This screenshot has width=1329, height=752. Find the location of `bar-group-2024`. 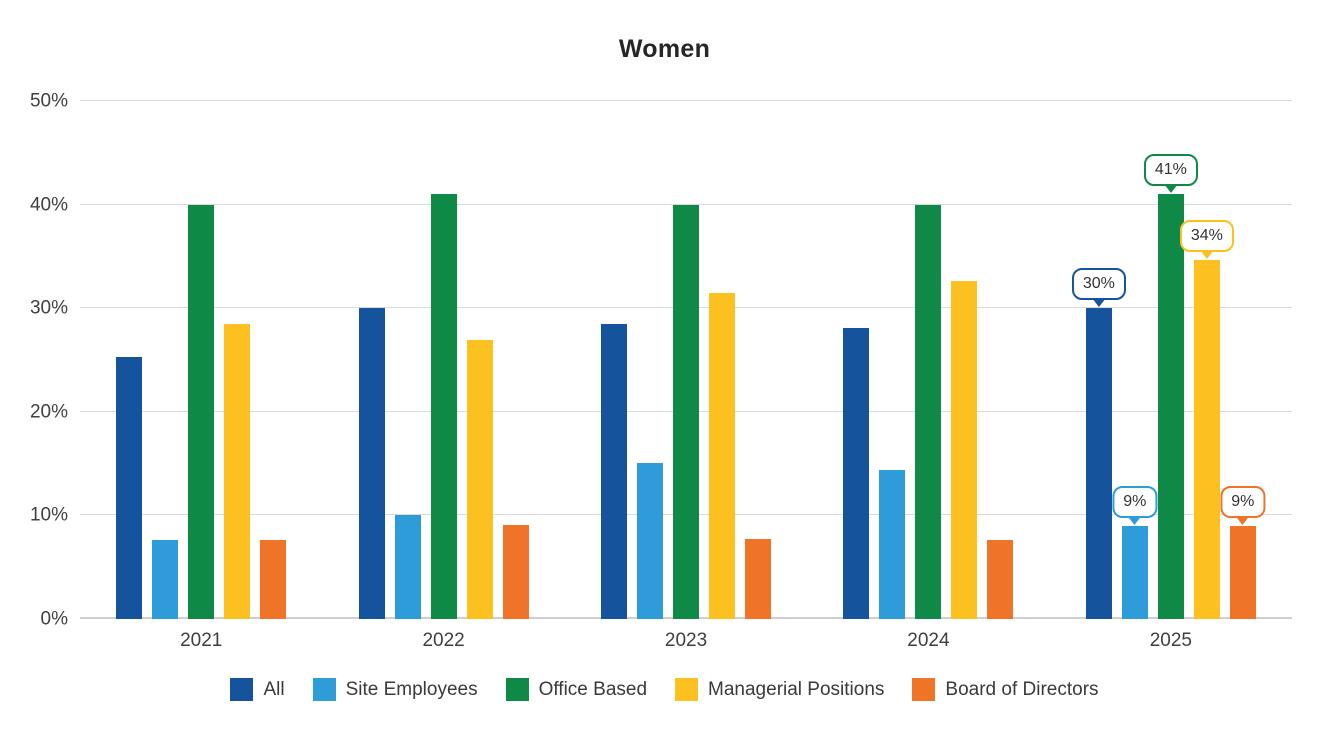

bar-group-2024 is located at coordinates (928, 360).